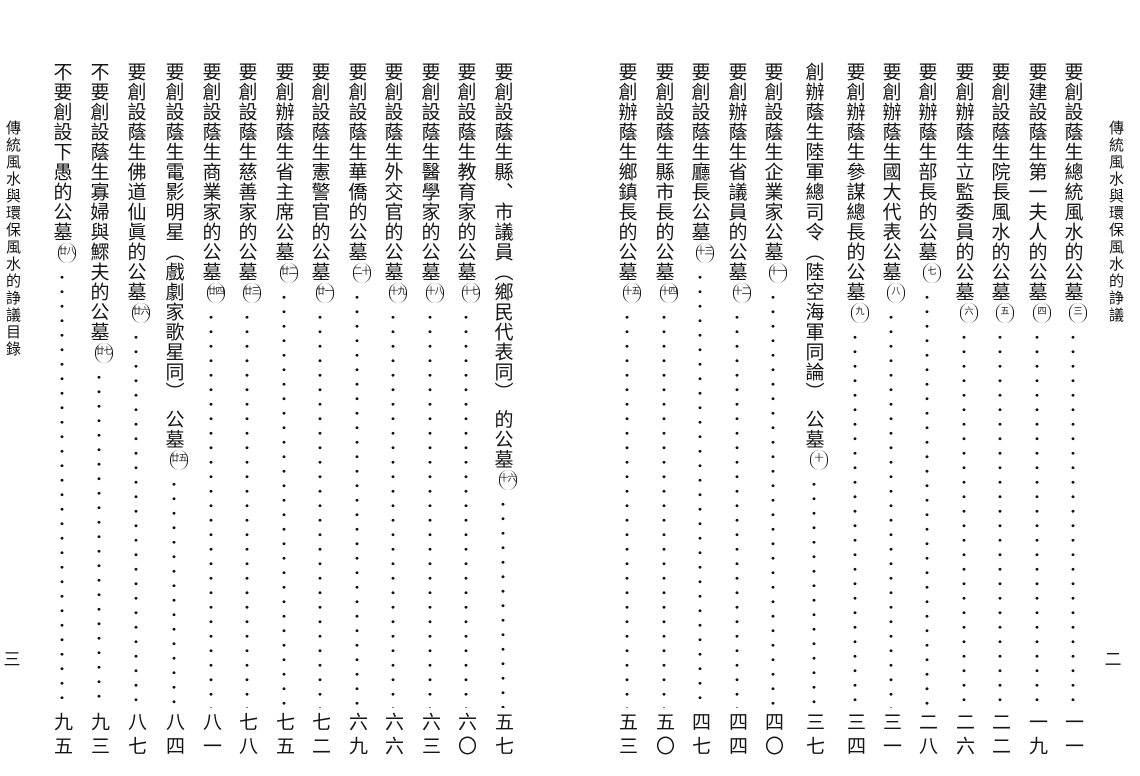 This screenshot has width=1140, height=776. Describe the element at coordinates (968, 313) in the screenshot. I see `entry-number-mark: 六` at that location.